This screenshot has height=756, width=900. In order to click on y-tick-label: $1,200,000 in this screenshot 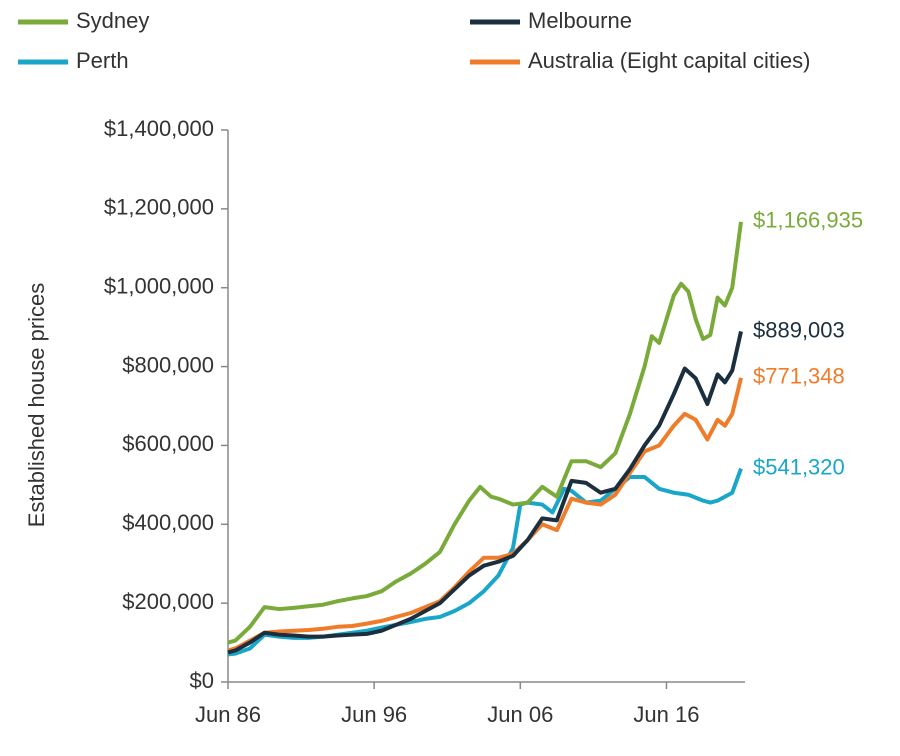, I will do `click(159, 207)`.